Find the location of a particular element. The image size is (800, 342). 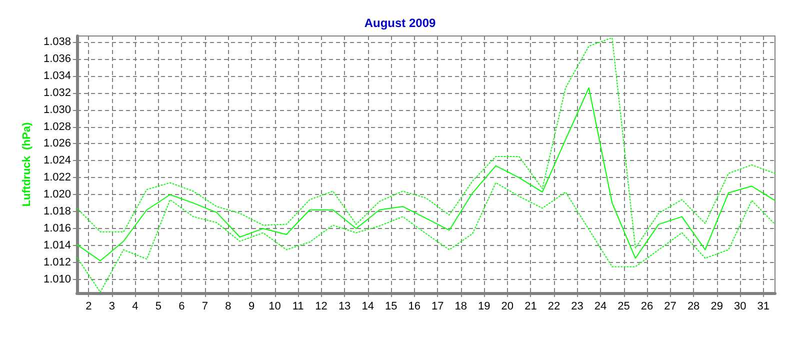

x-tick-label: 8 is located at coordinates (228, 306).